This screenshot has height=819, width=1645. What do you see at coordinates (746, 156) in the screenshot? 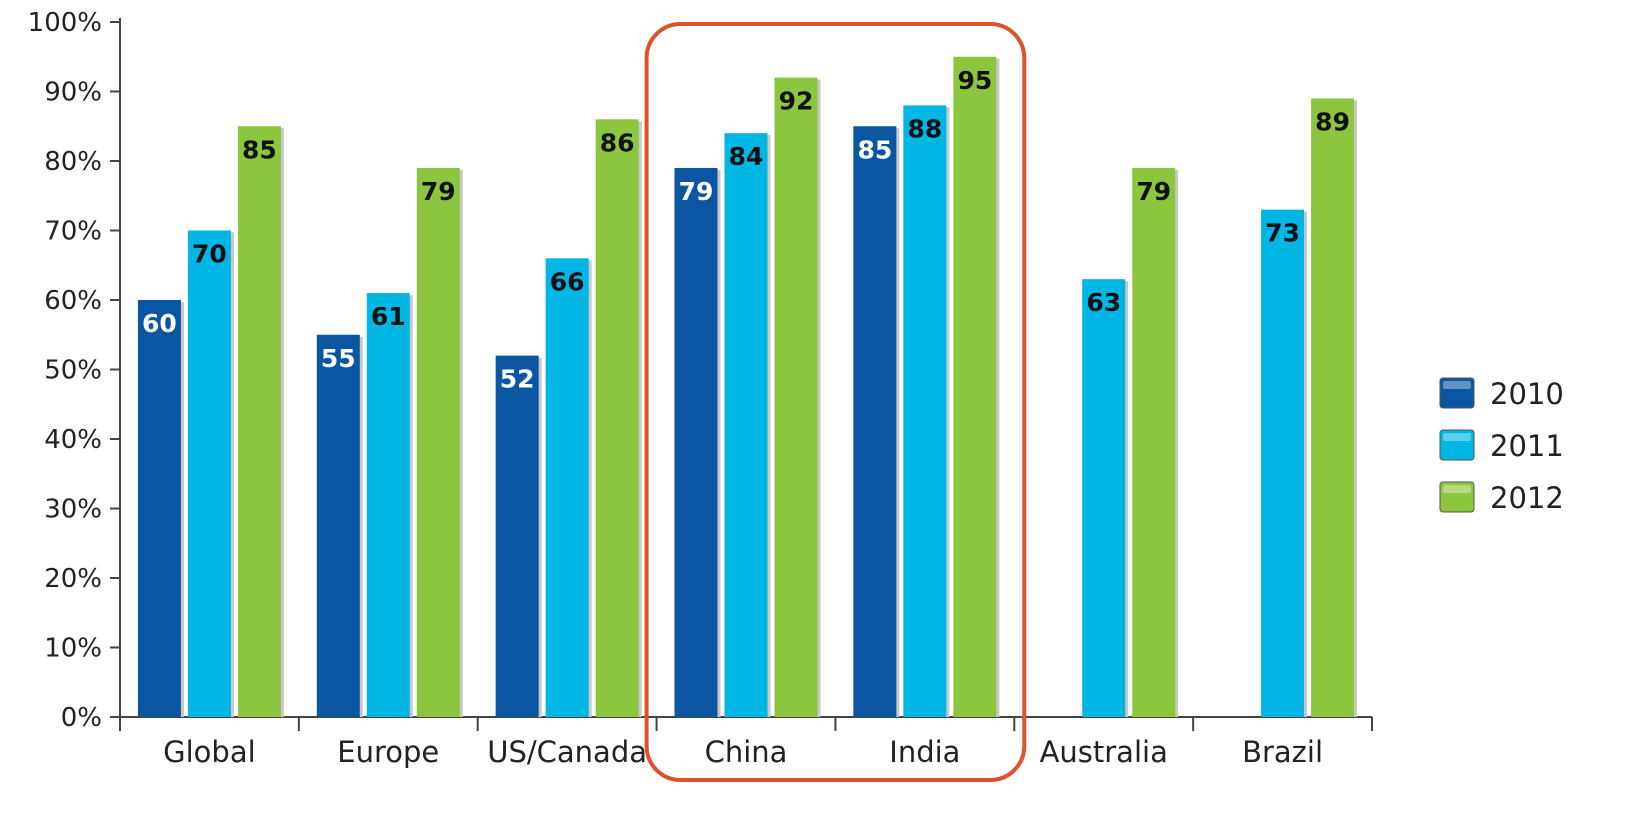
I see `data-label: 84` at bounding box center [746, 156].